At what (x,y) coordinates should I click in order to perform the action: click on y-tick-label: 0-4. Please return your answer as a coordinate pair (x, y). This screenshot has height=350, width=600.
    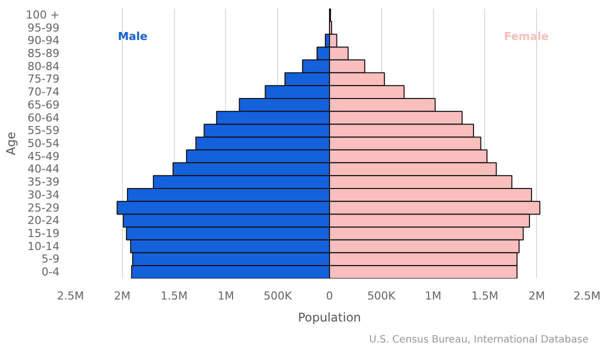
    Looking at the image, I should click on (51, 272).